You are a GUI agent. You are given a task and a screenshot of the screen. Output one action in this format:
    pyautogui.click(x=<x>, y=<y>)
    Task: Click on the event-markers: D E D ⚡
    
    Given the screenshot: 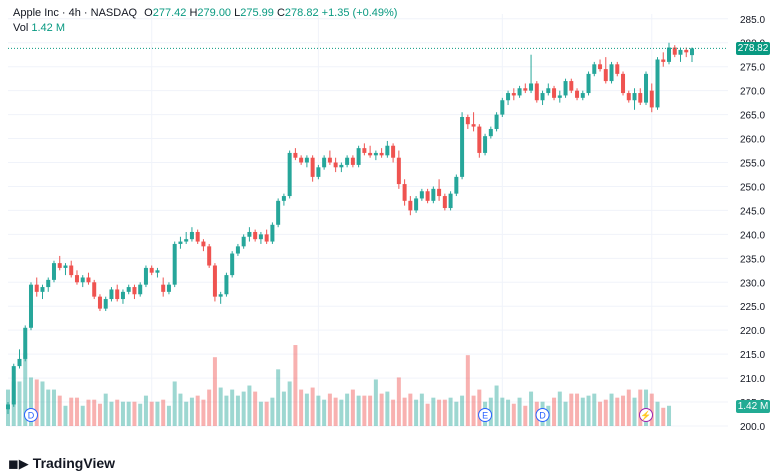 What is the action you would take?
    pyautogui.click(x=338, y=415)
    